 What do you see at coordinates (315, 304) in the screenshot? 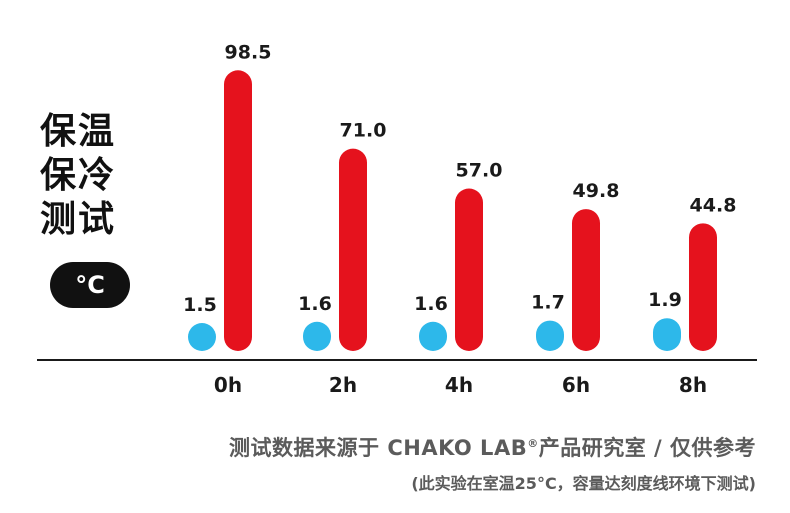
I see `cold-value-label-2h: 1.6` at bounding box center [315, 304].